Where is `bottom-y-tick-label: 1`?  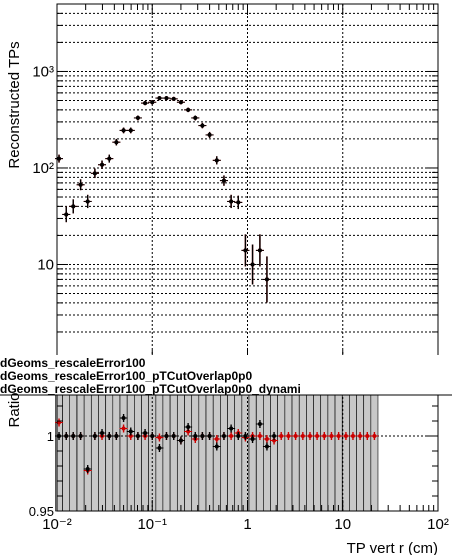 bottom-y-tick-label: 1 is located at coordinates (50, 436).